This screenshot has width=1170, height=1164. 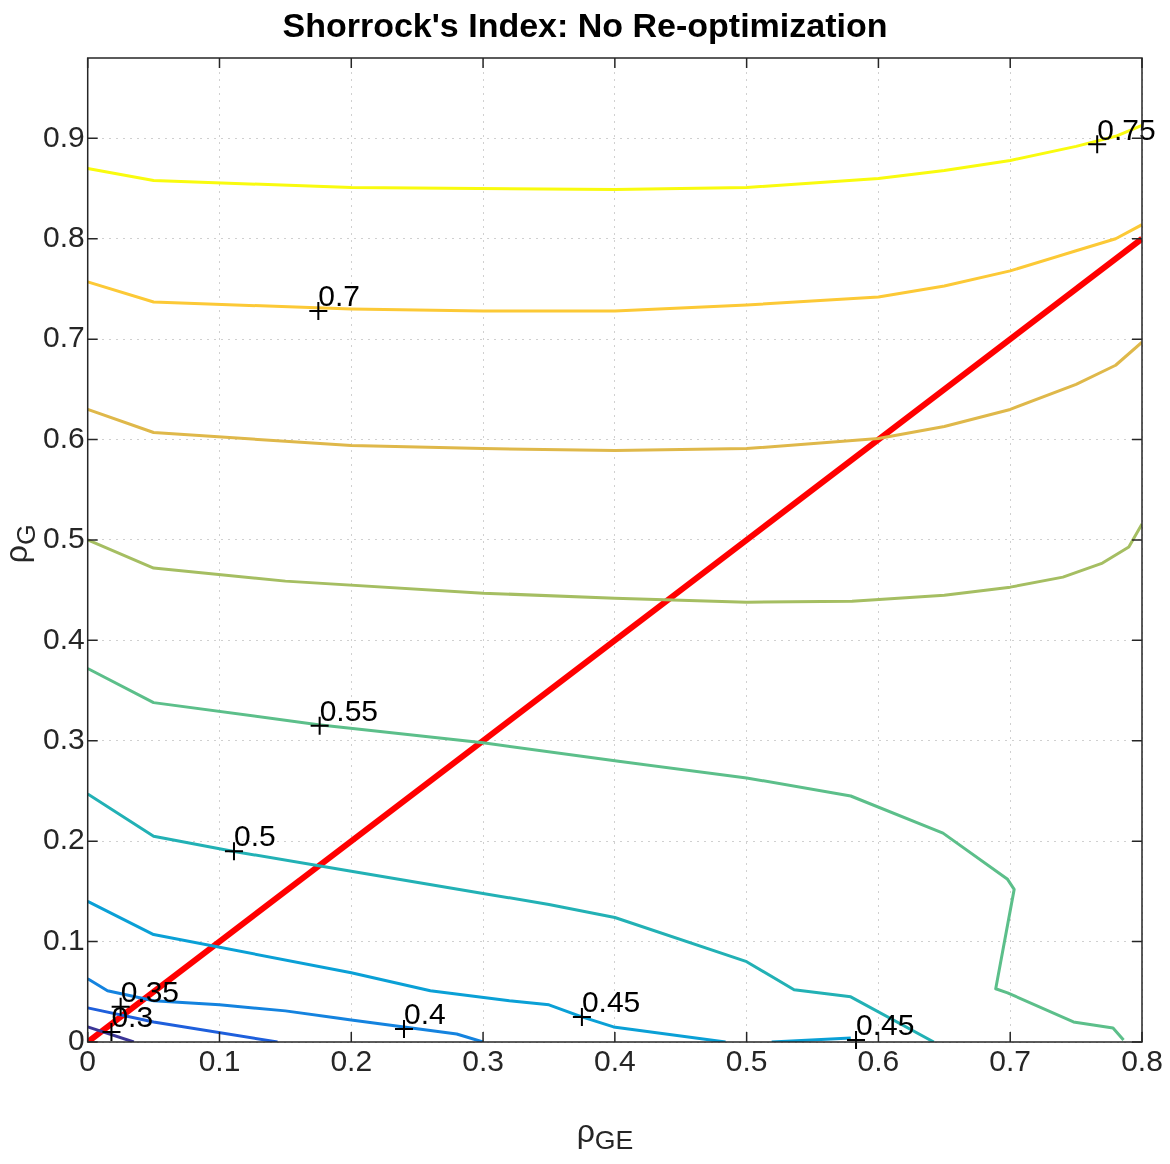 What do you see at coordinates (483, 1061) in the screenshot?
I see `x-tick-label: 0.3` at bounding box center [483, 1061].